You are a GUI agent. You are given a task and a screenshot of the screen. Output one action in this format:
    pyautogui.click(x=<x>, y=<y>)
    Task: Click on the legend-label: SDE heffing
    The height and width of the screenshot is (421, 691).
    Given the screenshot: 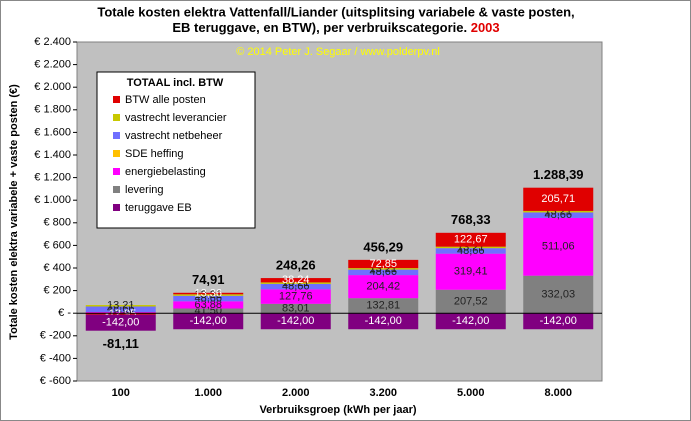 What is the action you would take?
    pyautogui.click(x=154, y=154)
    